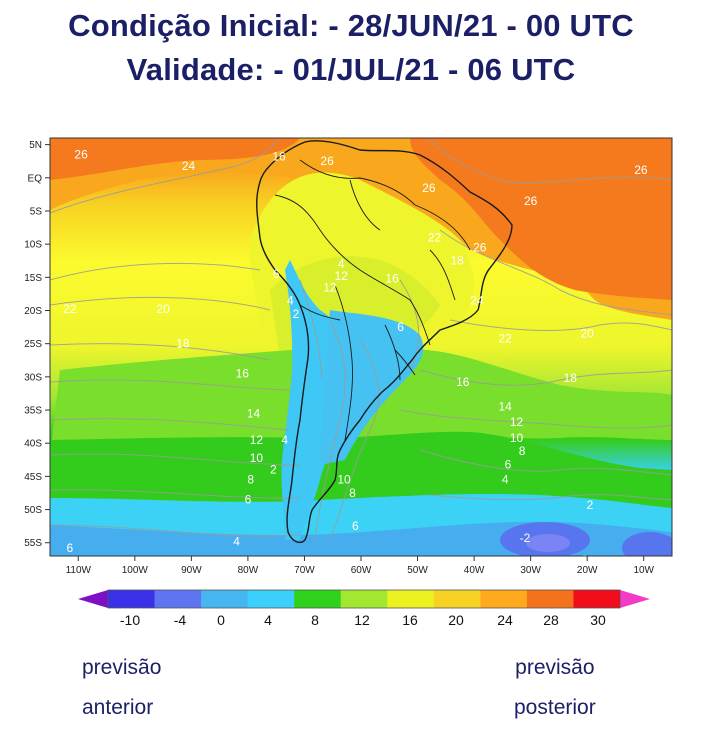  What do you see at coordinates (456, 620) in the screenshot?
I see `colorbar-label: 20` at bounding box center [456, 620].